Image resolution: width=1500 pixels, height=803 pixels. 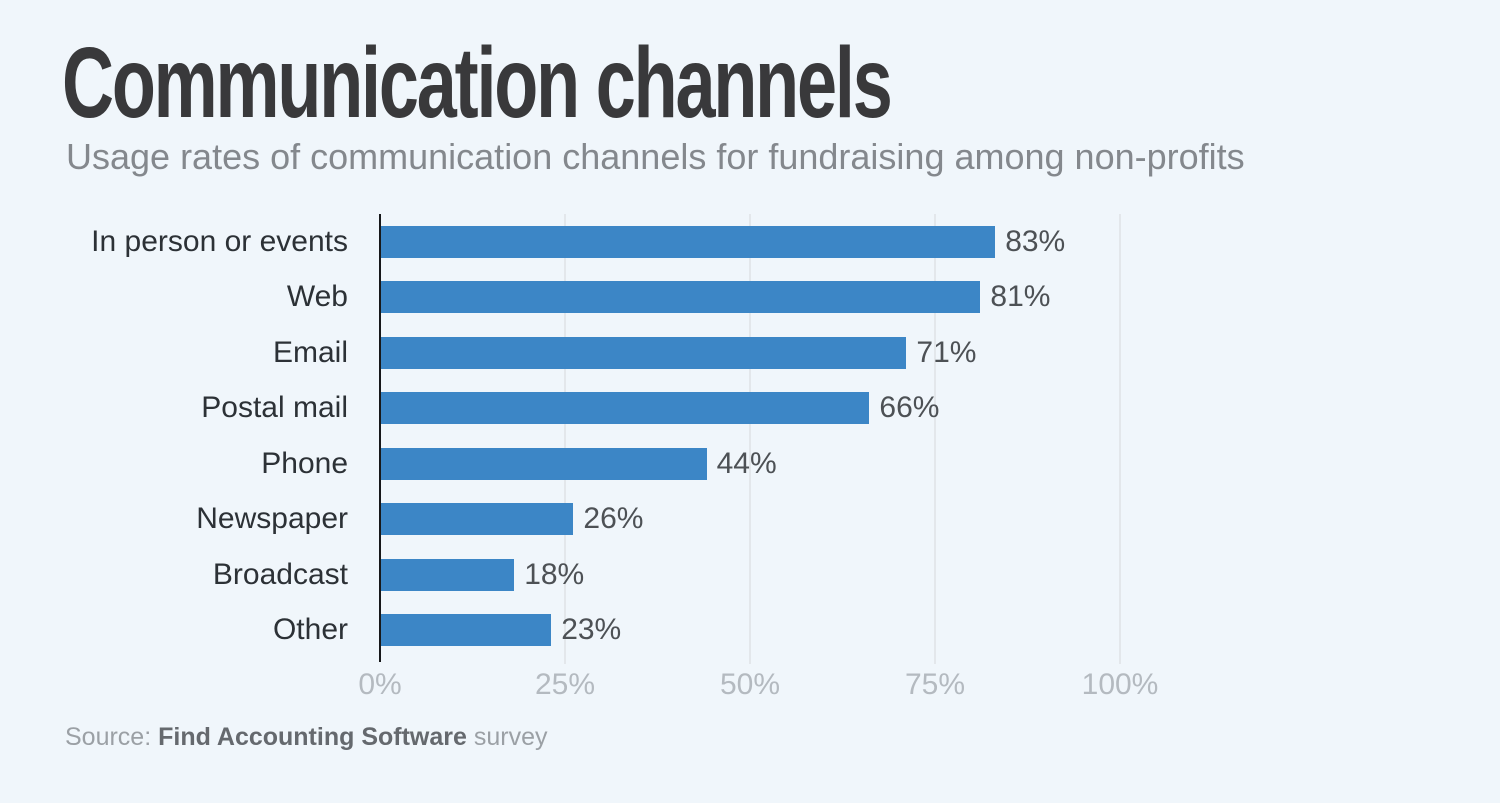 What do you see at coordinates (935, 684) in the screenshot?
I see `x-tick-label: 75%` at bounding box center [935, 684].